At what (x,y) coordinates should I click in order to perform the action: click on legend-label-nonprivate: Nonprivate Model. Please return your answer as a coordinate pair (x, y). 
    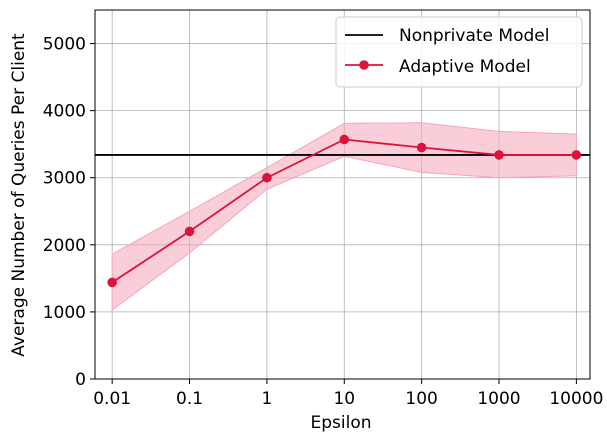
    Looking at the image, I should click on (474, 36).